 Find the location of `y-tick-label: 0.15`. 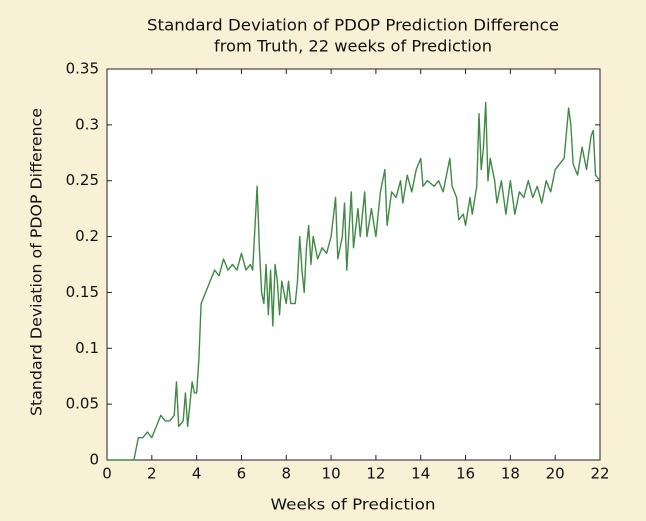

y-tick-label: 0.15 is located at coordinates (82, 292).